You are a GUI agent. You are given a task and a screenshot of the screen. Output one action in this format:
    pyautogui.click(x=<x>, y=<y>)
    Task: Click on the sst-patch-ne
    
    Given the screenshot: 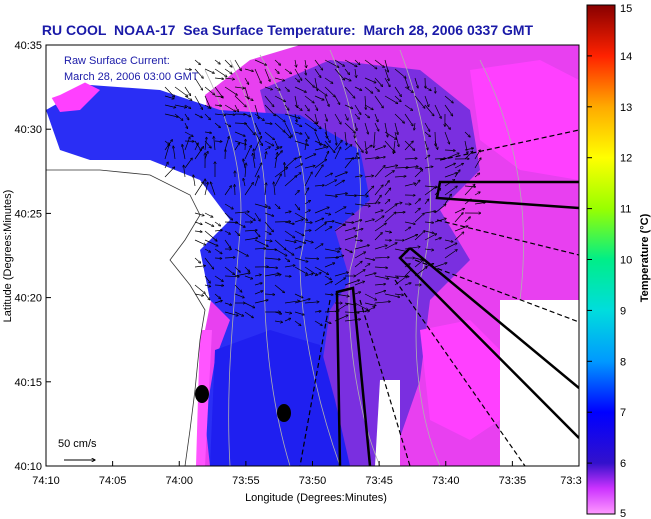 What is the action you would take?
    pyautogui.click(x=524, y=120)
    